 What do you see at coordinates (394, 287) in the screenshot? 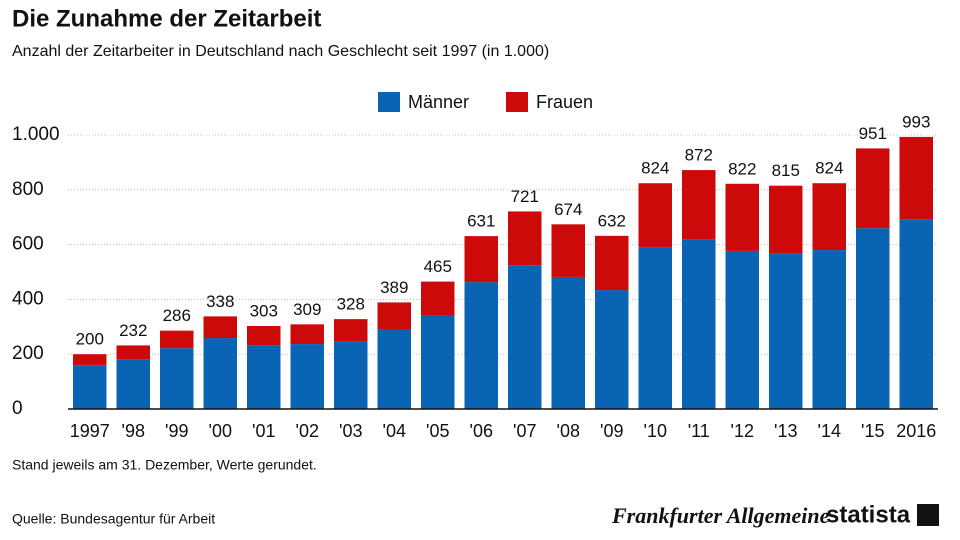
I see `total-label: 389` at bounding box center [394, 287].